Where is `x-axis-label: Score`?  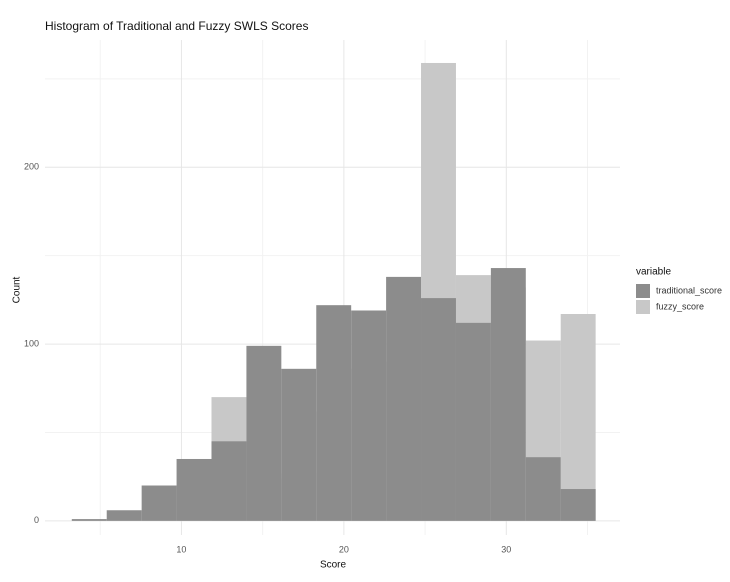 x-axis-label: Score is located at coordinates (333, 565).